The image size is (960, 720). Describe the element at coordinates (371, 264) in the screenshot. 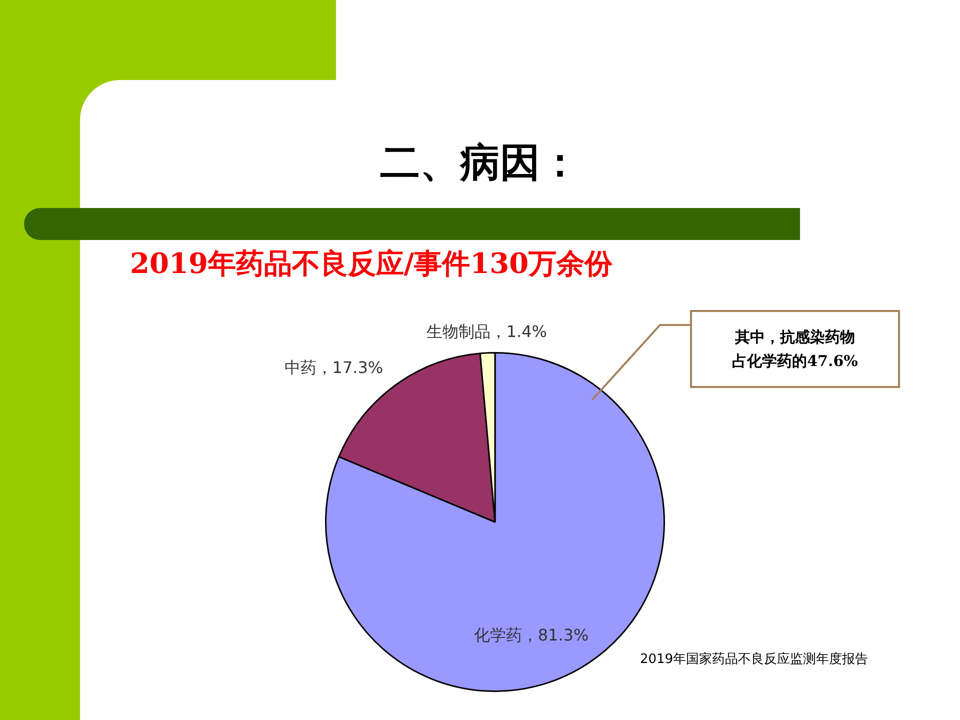

I see `chart-subtitle: 2019年药品不良反应/事件130万余份` at that location.